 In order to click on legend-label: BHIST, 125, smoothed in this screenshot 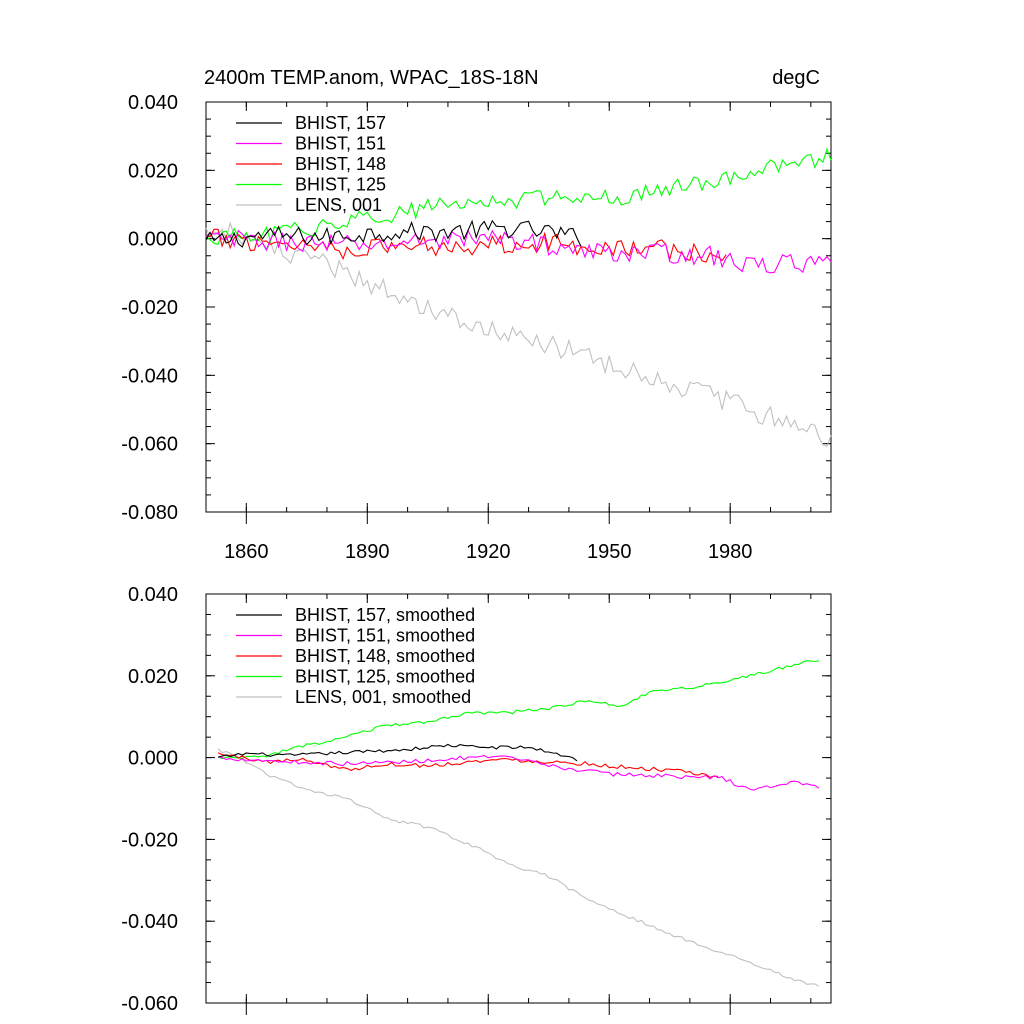, I will do `click(385, 677)`.